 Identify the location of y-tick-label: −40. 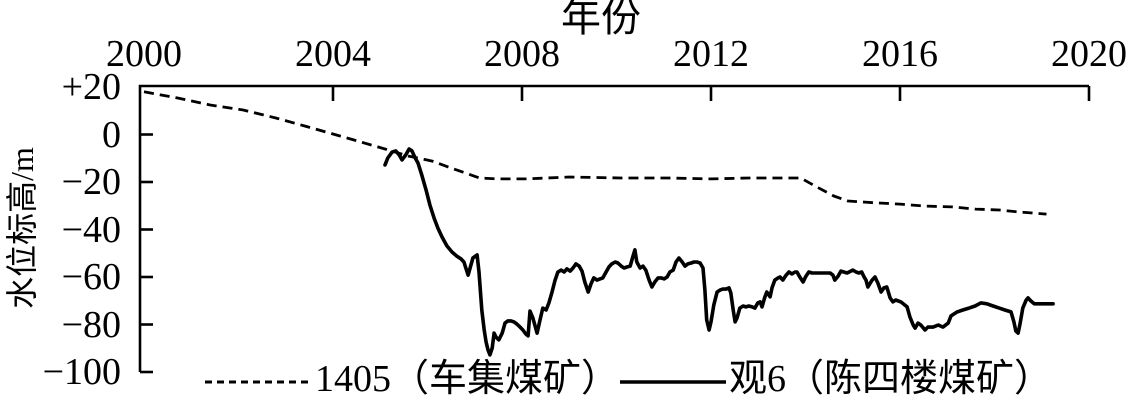
(91, 229).